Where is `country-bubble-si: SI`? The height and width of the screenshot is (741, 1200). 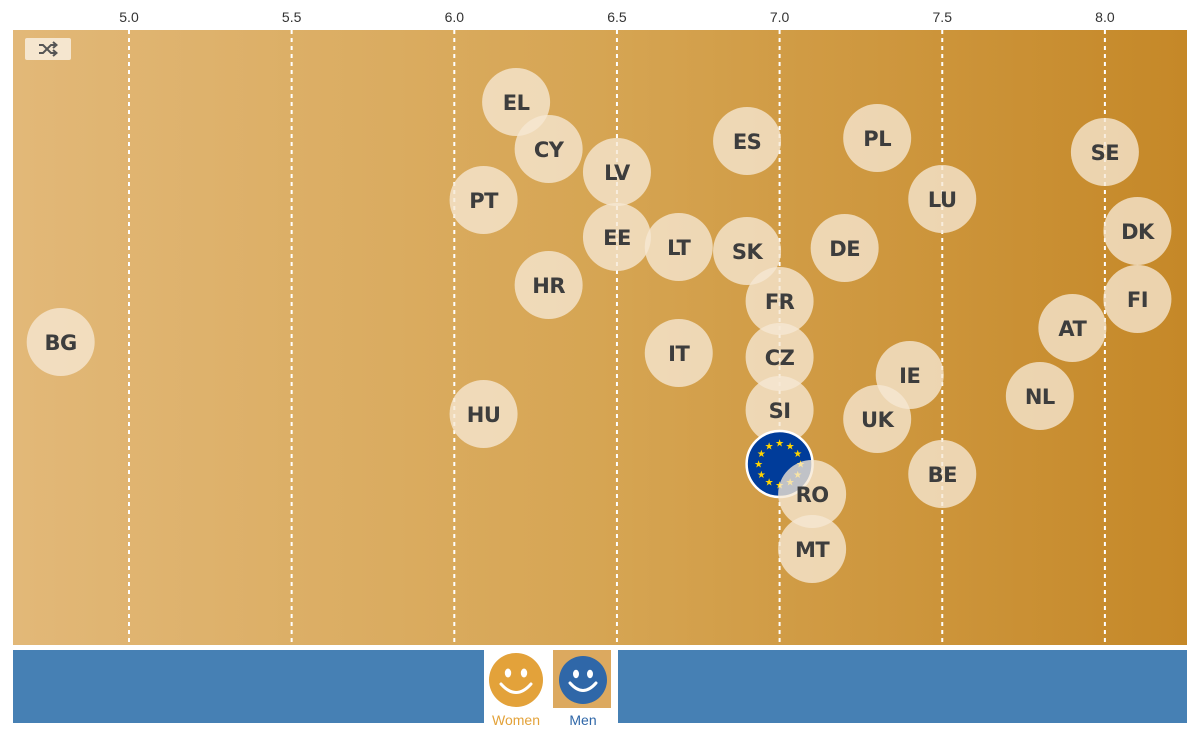 country-bubble-si: SI is located at coordinates (779, 410).